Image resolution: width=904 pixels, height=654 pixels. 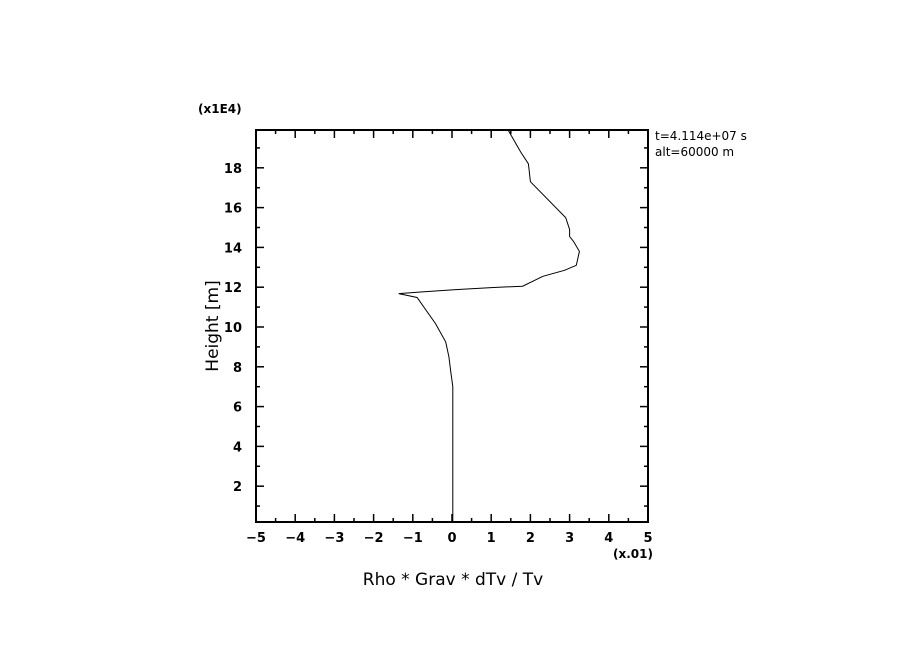 What do you see at coordinates (237, 408) in the screenshot?
I see `y-tick-label: 6` at bounding box center [237, 408].